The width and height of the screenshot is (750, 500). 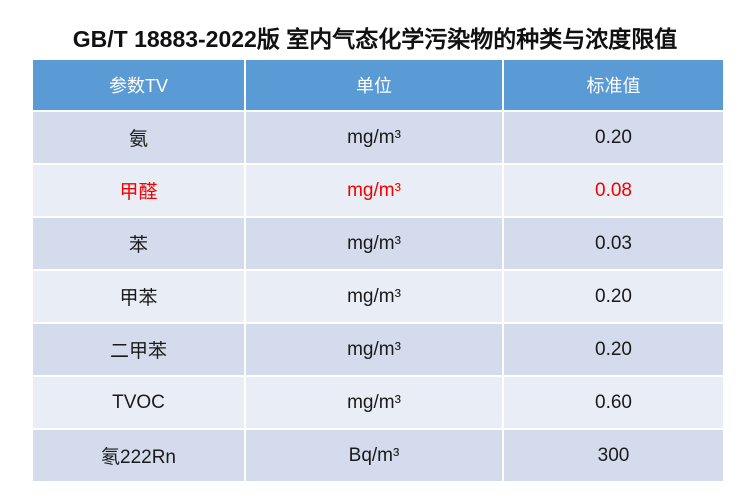 I want to click on param-cell: TVOC, so click(x=138, y=402).